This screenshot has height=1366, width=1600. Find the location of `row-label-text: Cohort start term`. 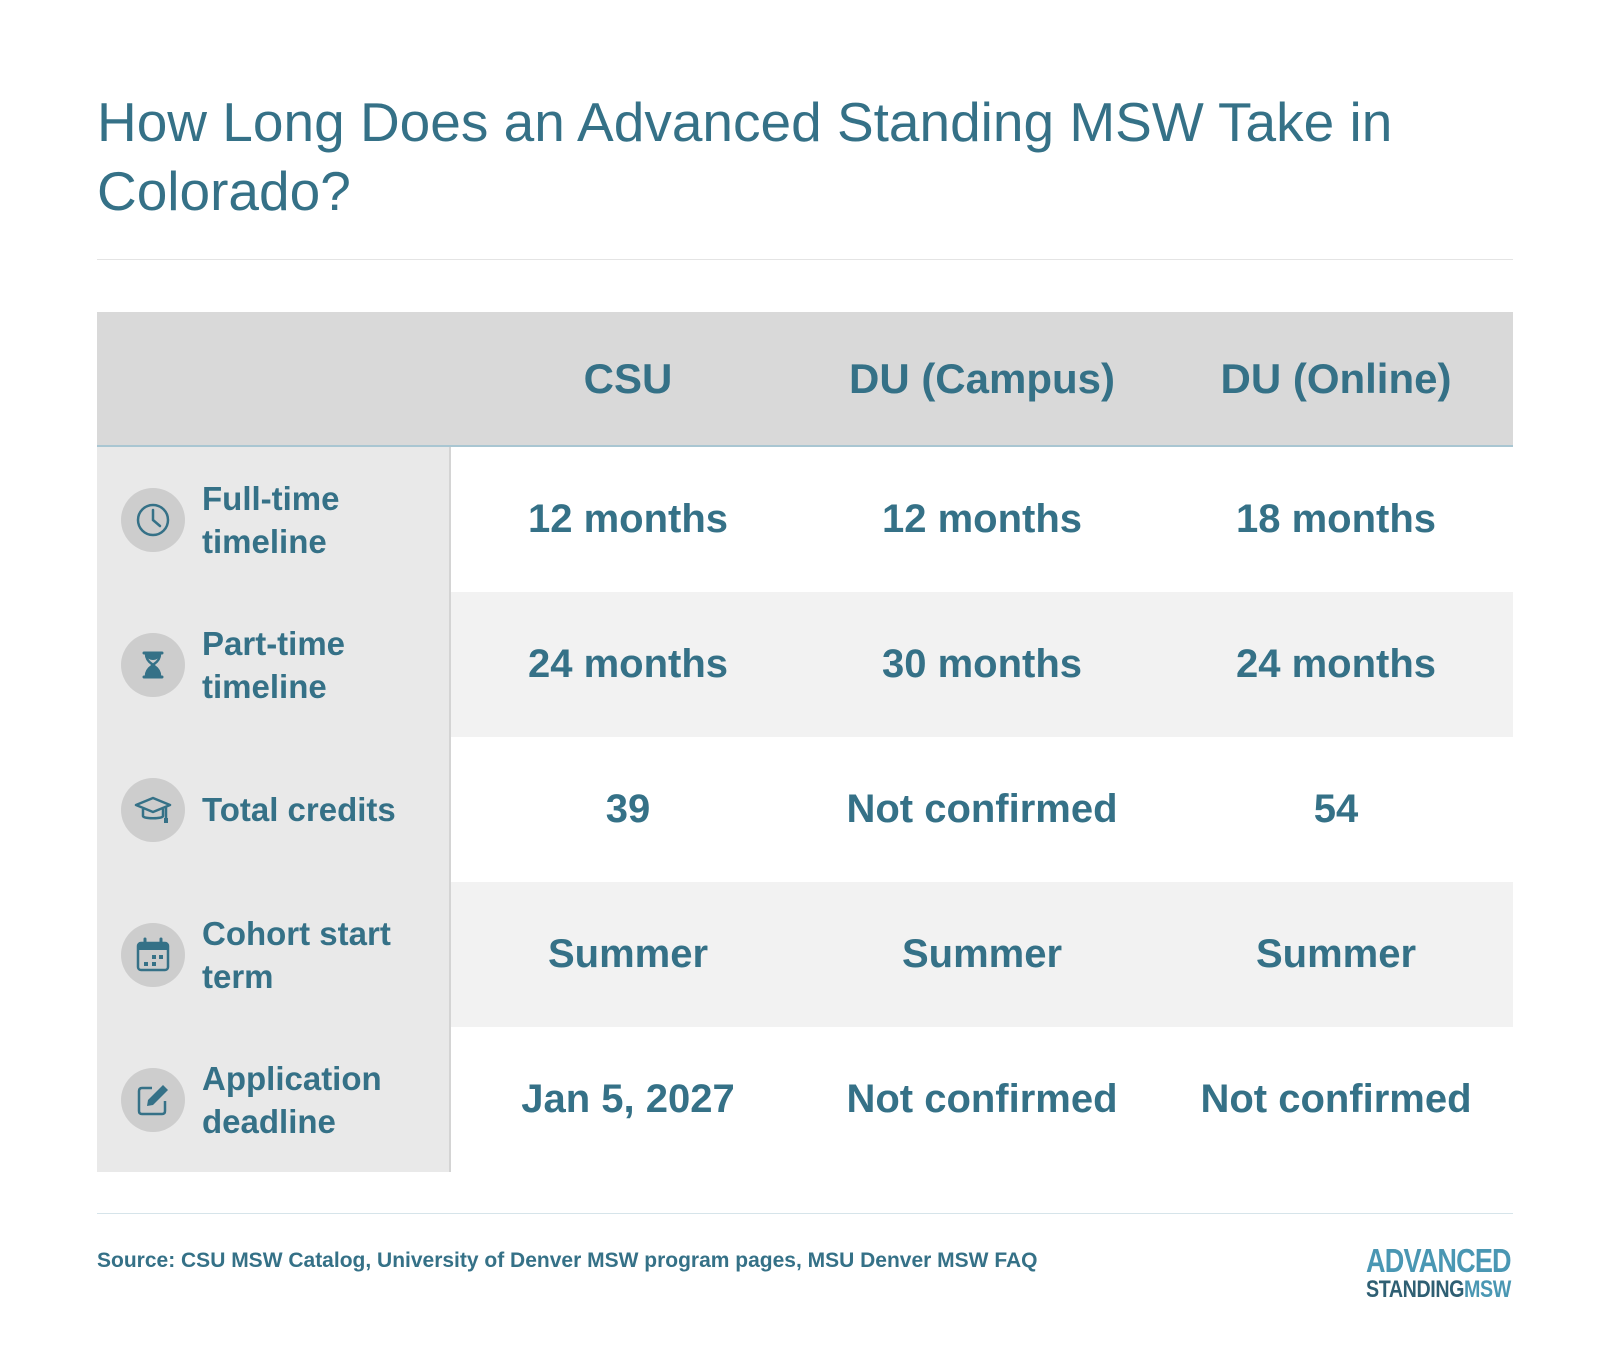

row-label-text: Cohort start term is located at coordinates (296, 954).